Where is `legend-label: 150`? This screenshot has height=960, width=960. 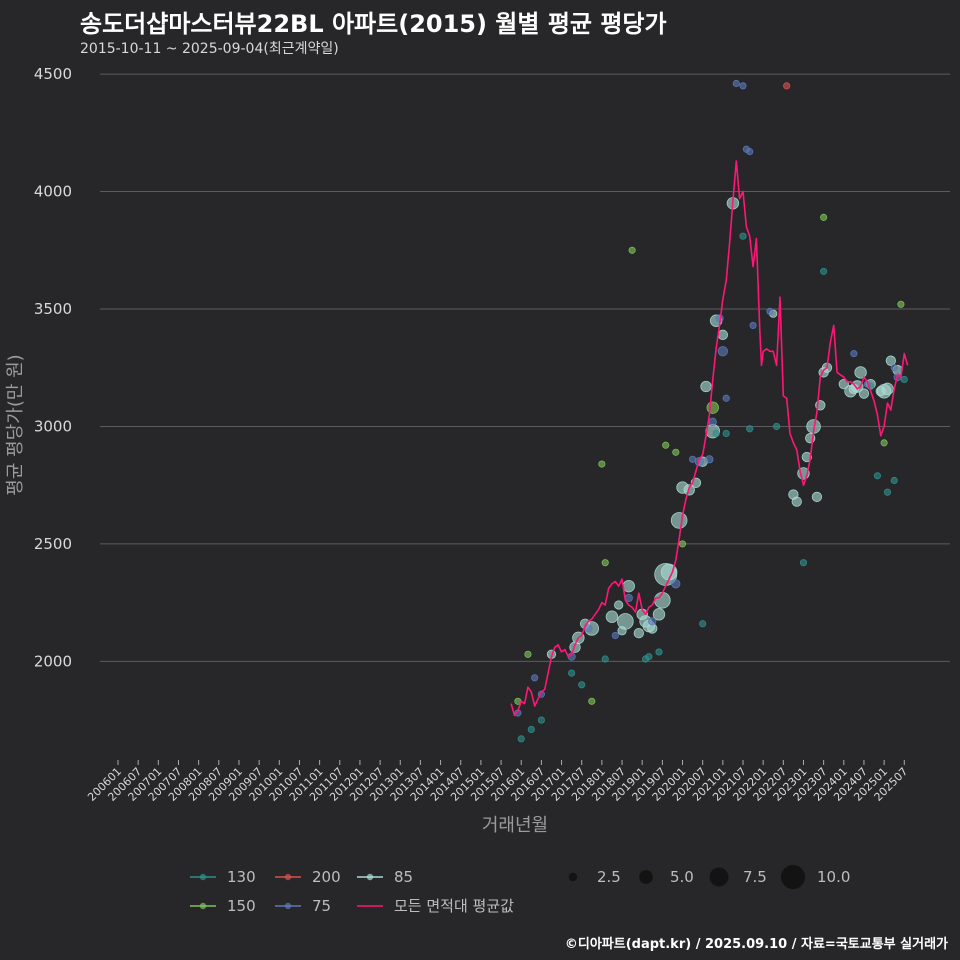
legend-label: 150 is located at coordinates (241, 906).